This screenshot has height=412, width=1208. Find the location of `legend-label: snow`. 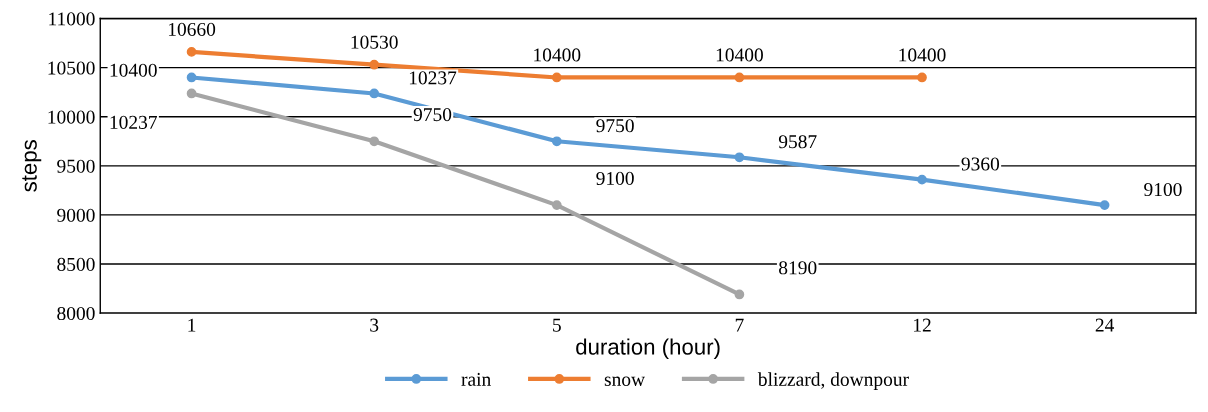

legend-label: snow is located at coordinates (624, 381).